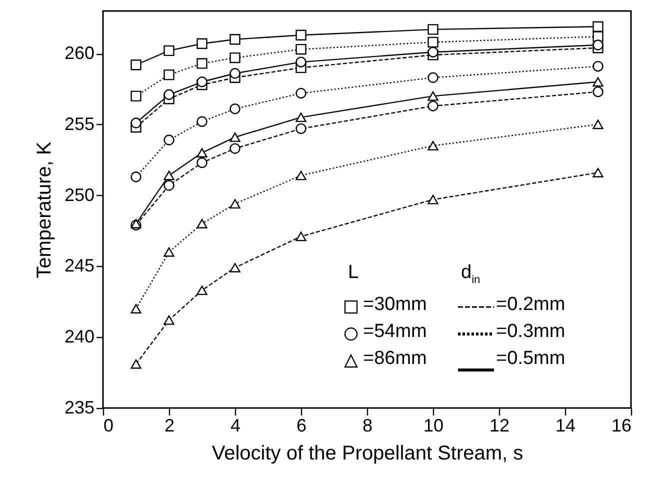  What do you see at coordinates (565, 426) in the screenshot?
I see `x-tick-label: 14` at bounding box center [565, 426].